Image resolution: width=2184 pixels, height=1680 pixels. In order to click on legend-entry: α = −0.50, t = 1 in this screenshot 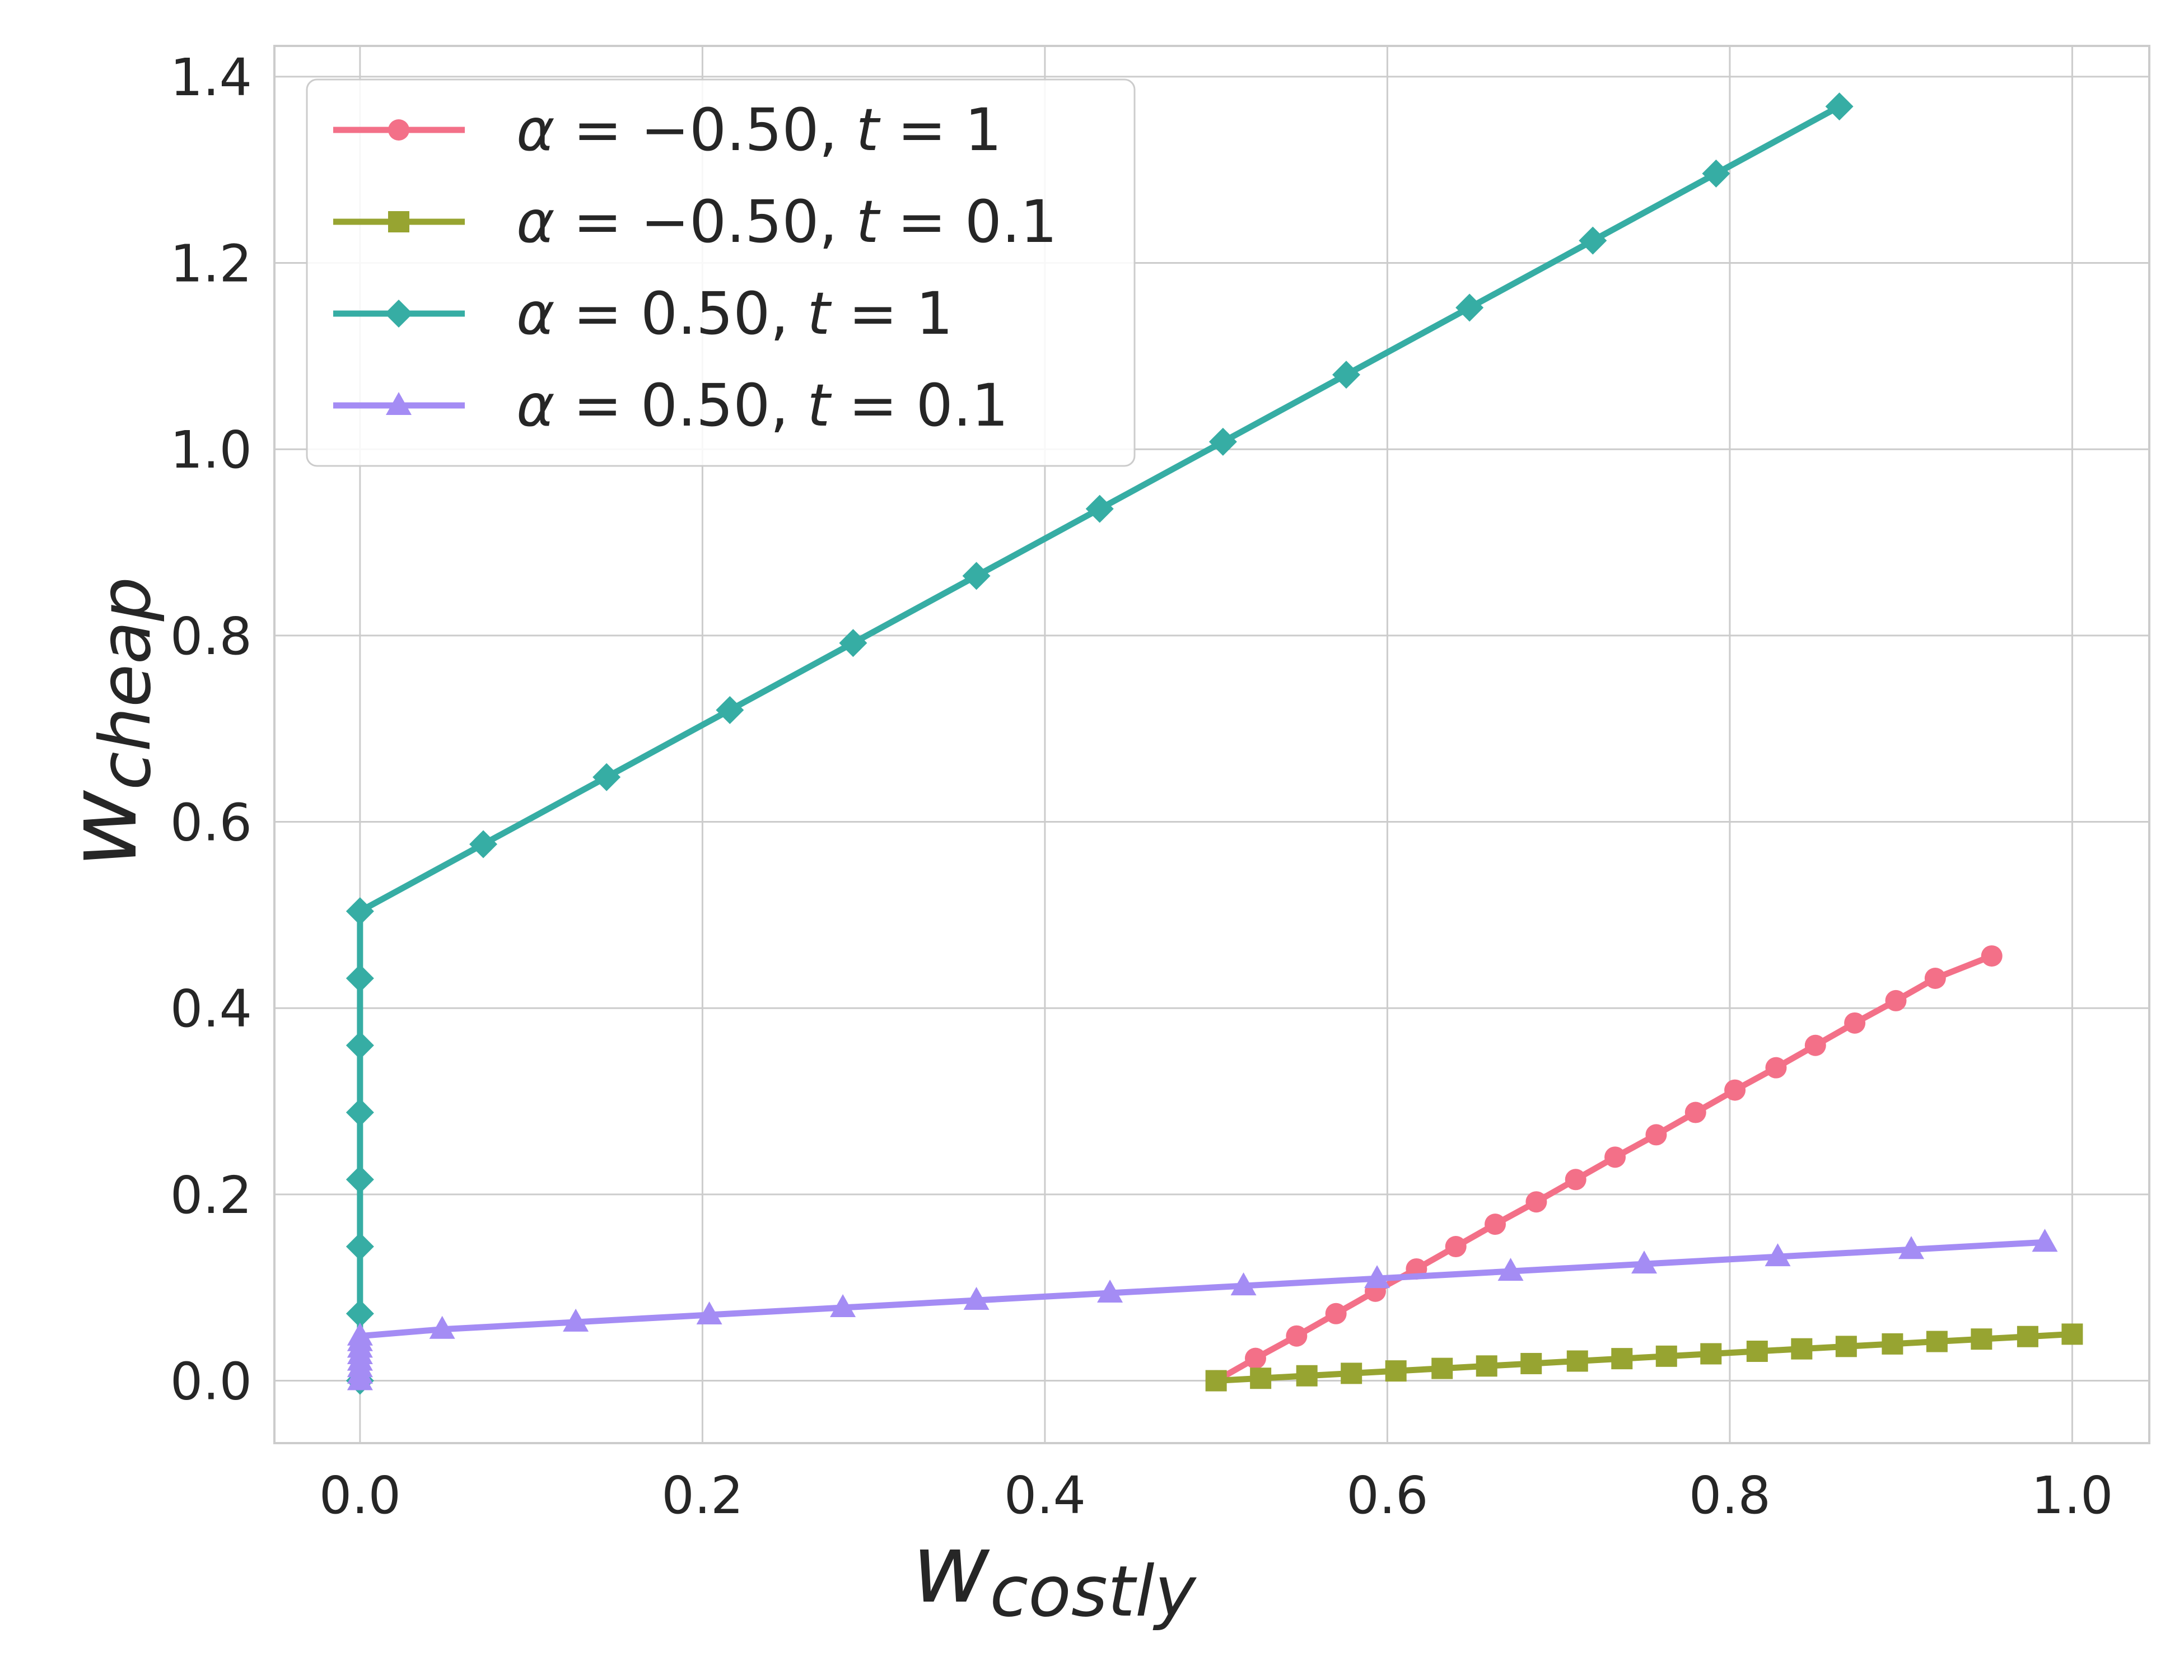, I will do `click(668, 130)`.